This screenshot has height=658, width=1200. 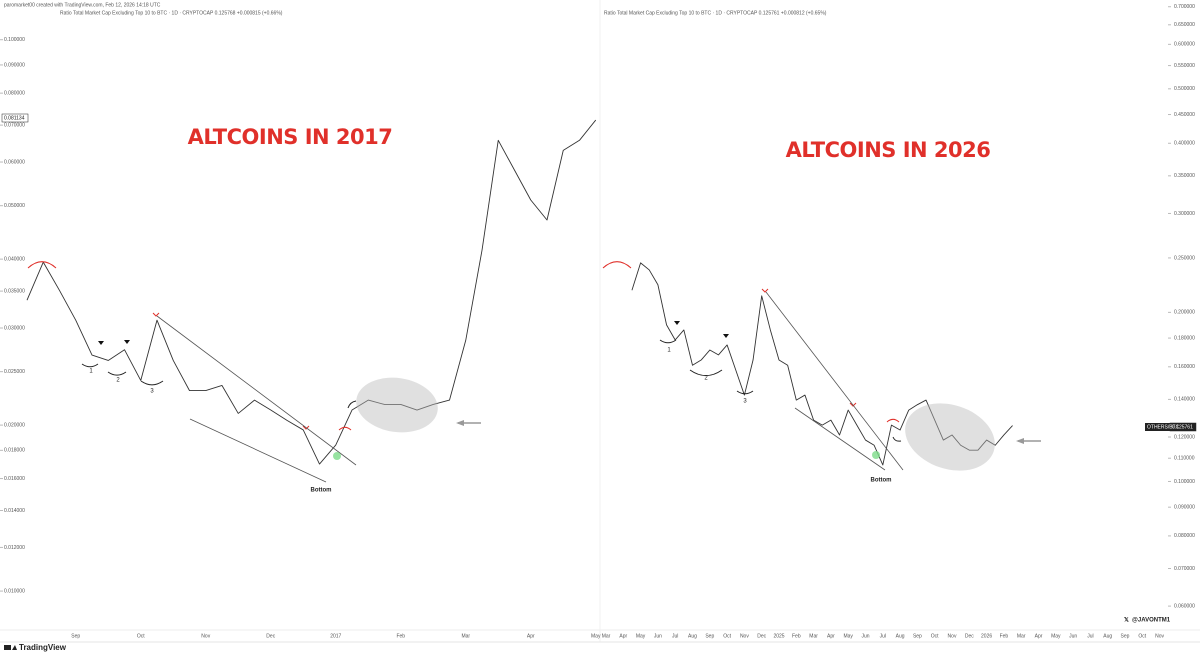 I want to click on y-tick-label: 0.140000, so click(x=1184, y=400).